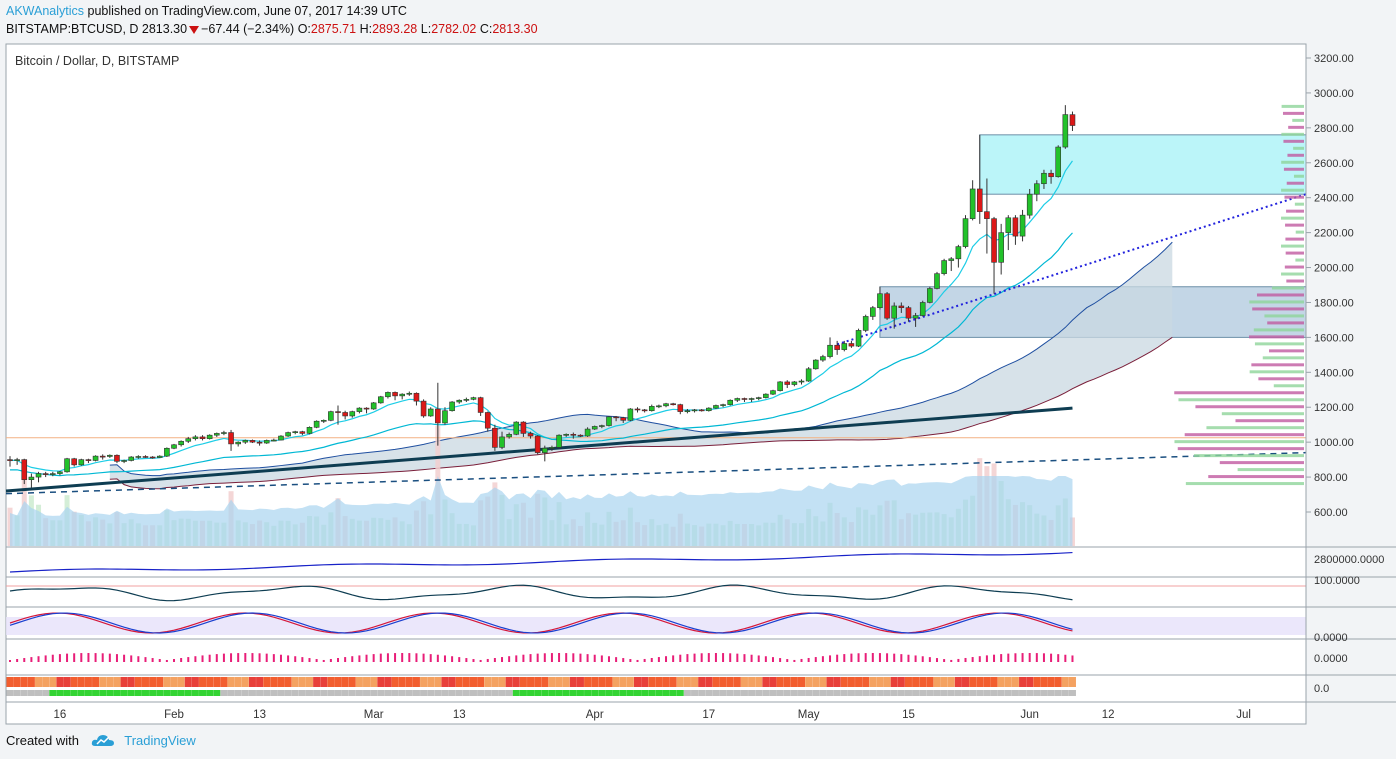 The width and height of the screenshot is (1396, 759). I want to click on time-axis: 16 Feb 13 Mar 13 Apr 17 May 15 Jun 12 Jul, so click(701, 711).